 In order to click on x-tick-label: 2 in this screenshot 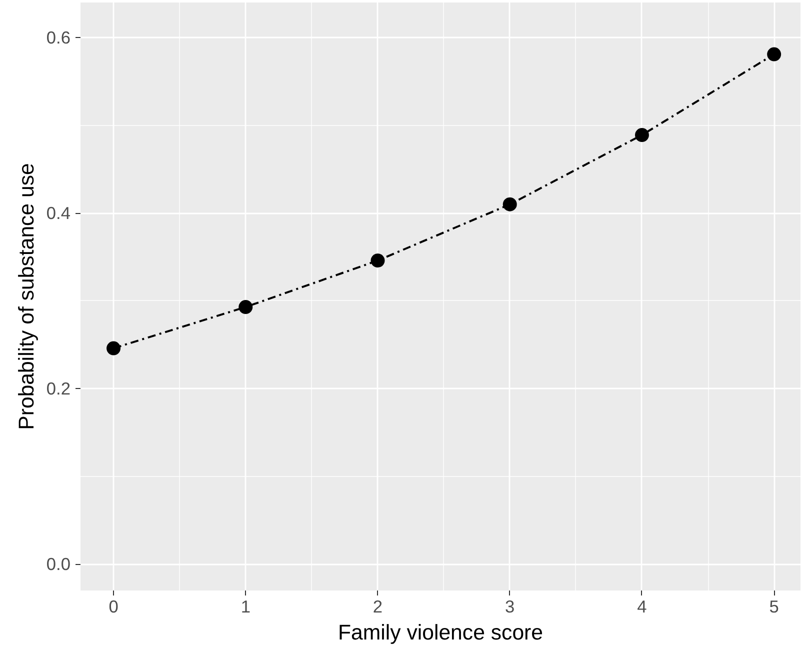, I will do `click(377, 606)`.